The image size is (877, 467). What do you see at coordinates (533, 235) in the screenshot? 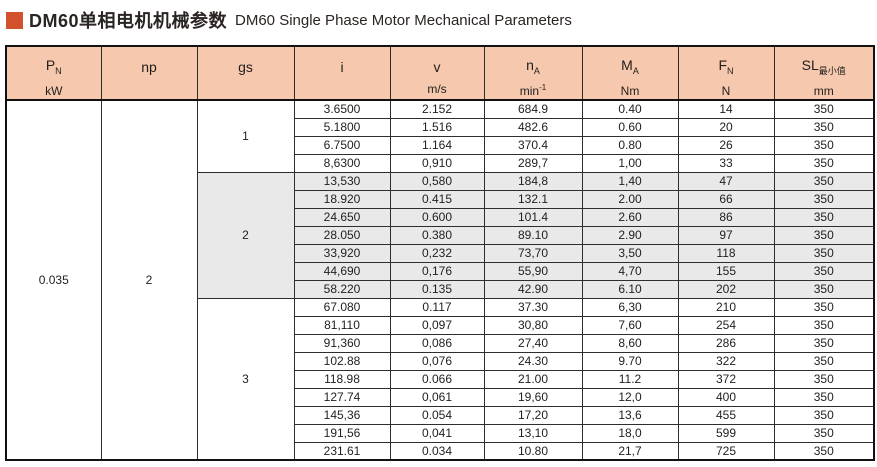
I see `cell-na: 89.10` at bounding box center [533, 235].